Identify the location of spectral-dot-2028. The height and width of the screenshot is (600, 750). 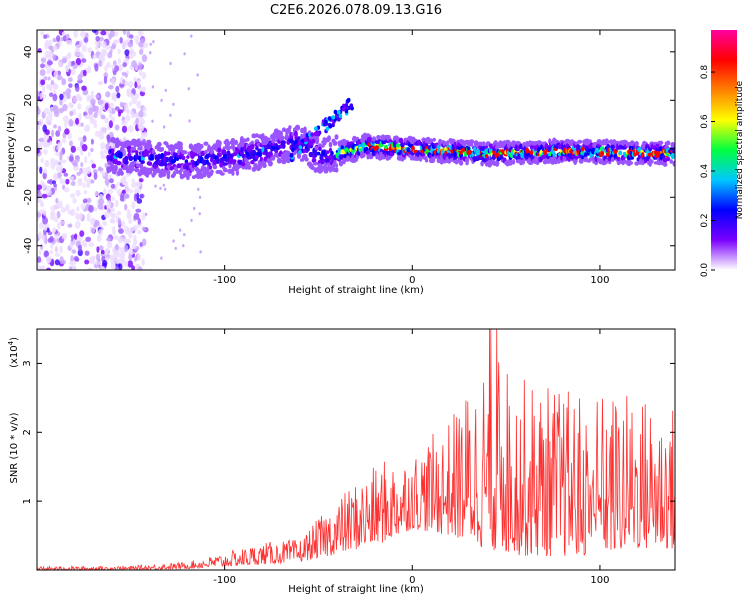
(434, 139).